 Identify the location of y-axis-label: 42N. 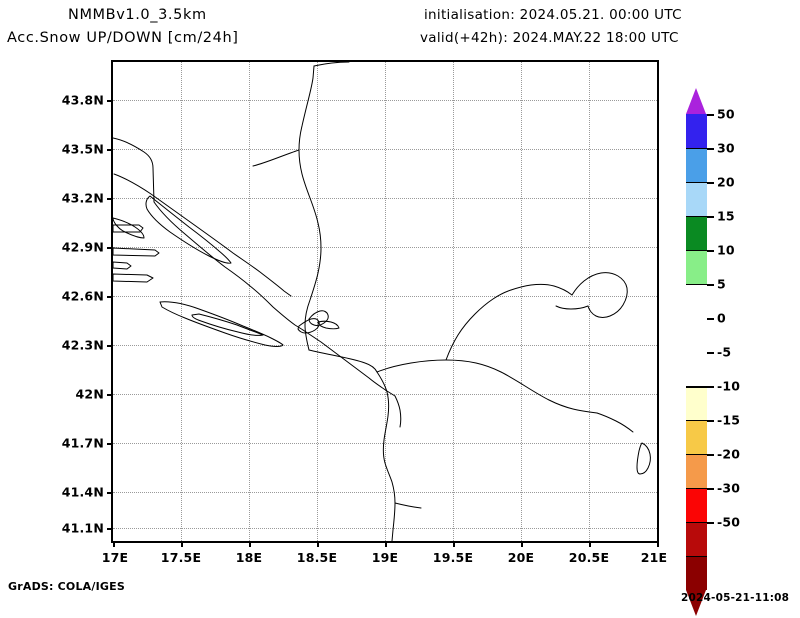
(89, 394).